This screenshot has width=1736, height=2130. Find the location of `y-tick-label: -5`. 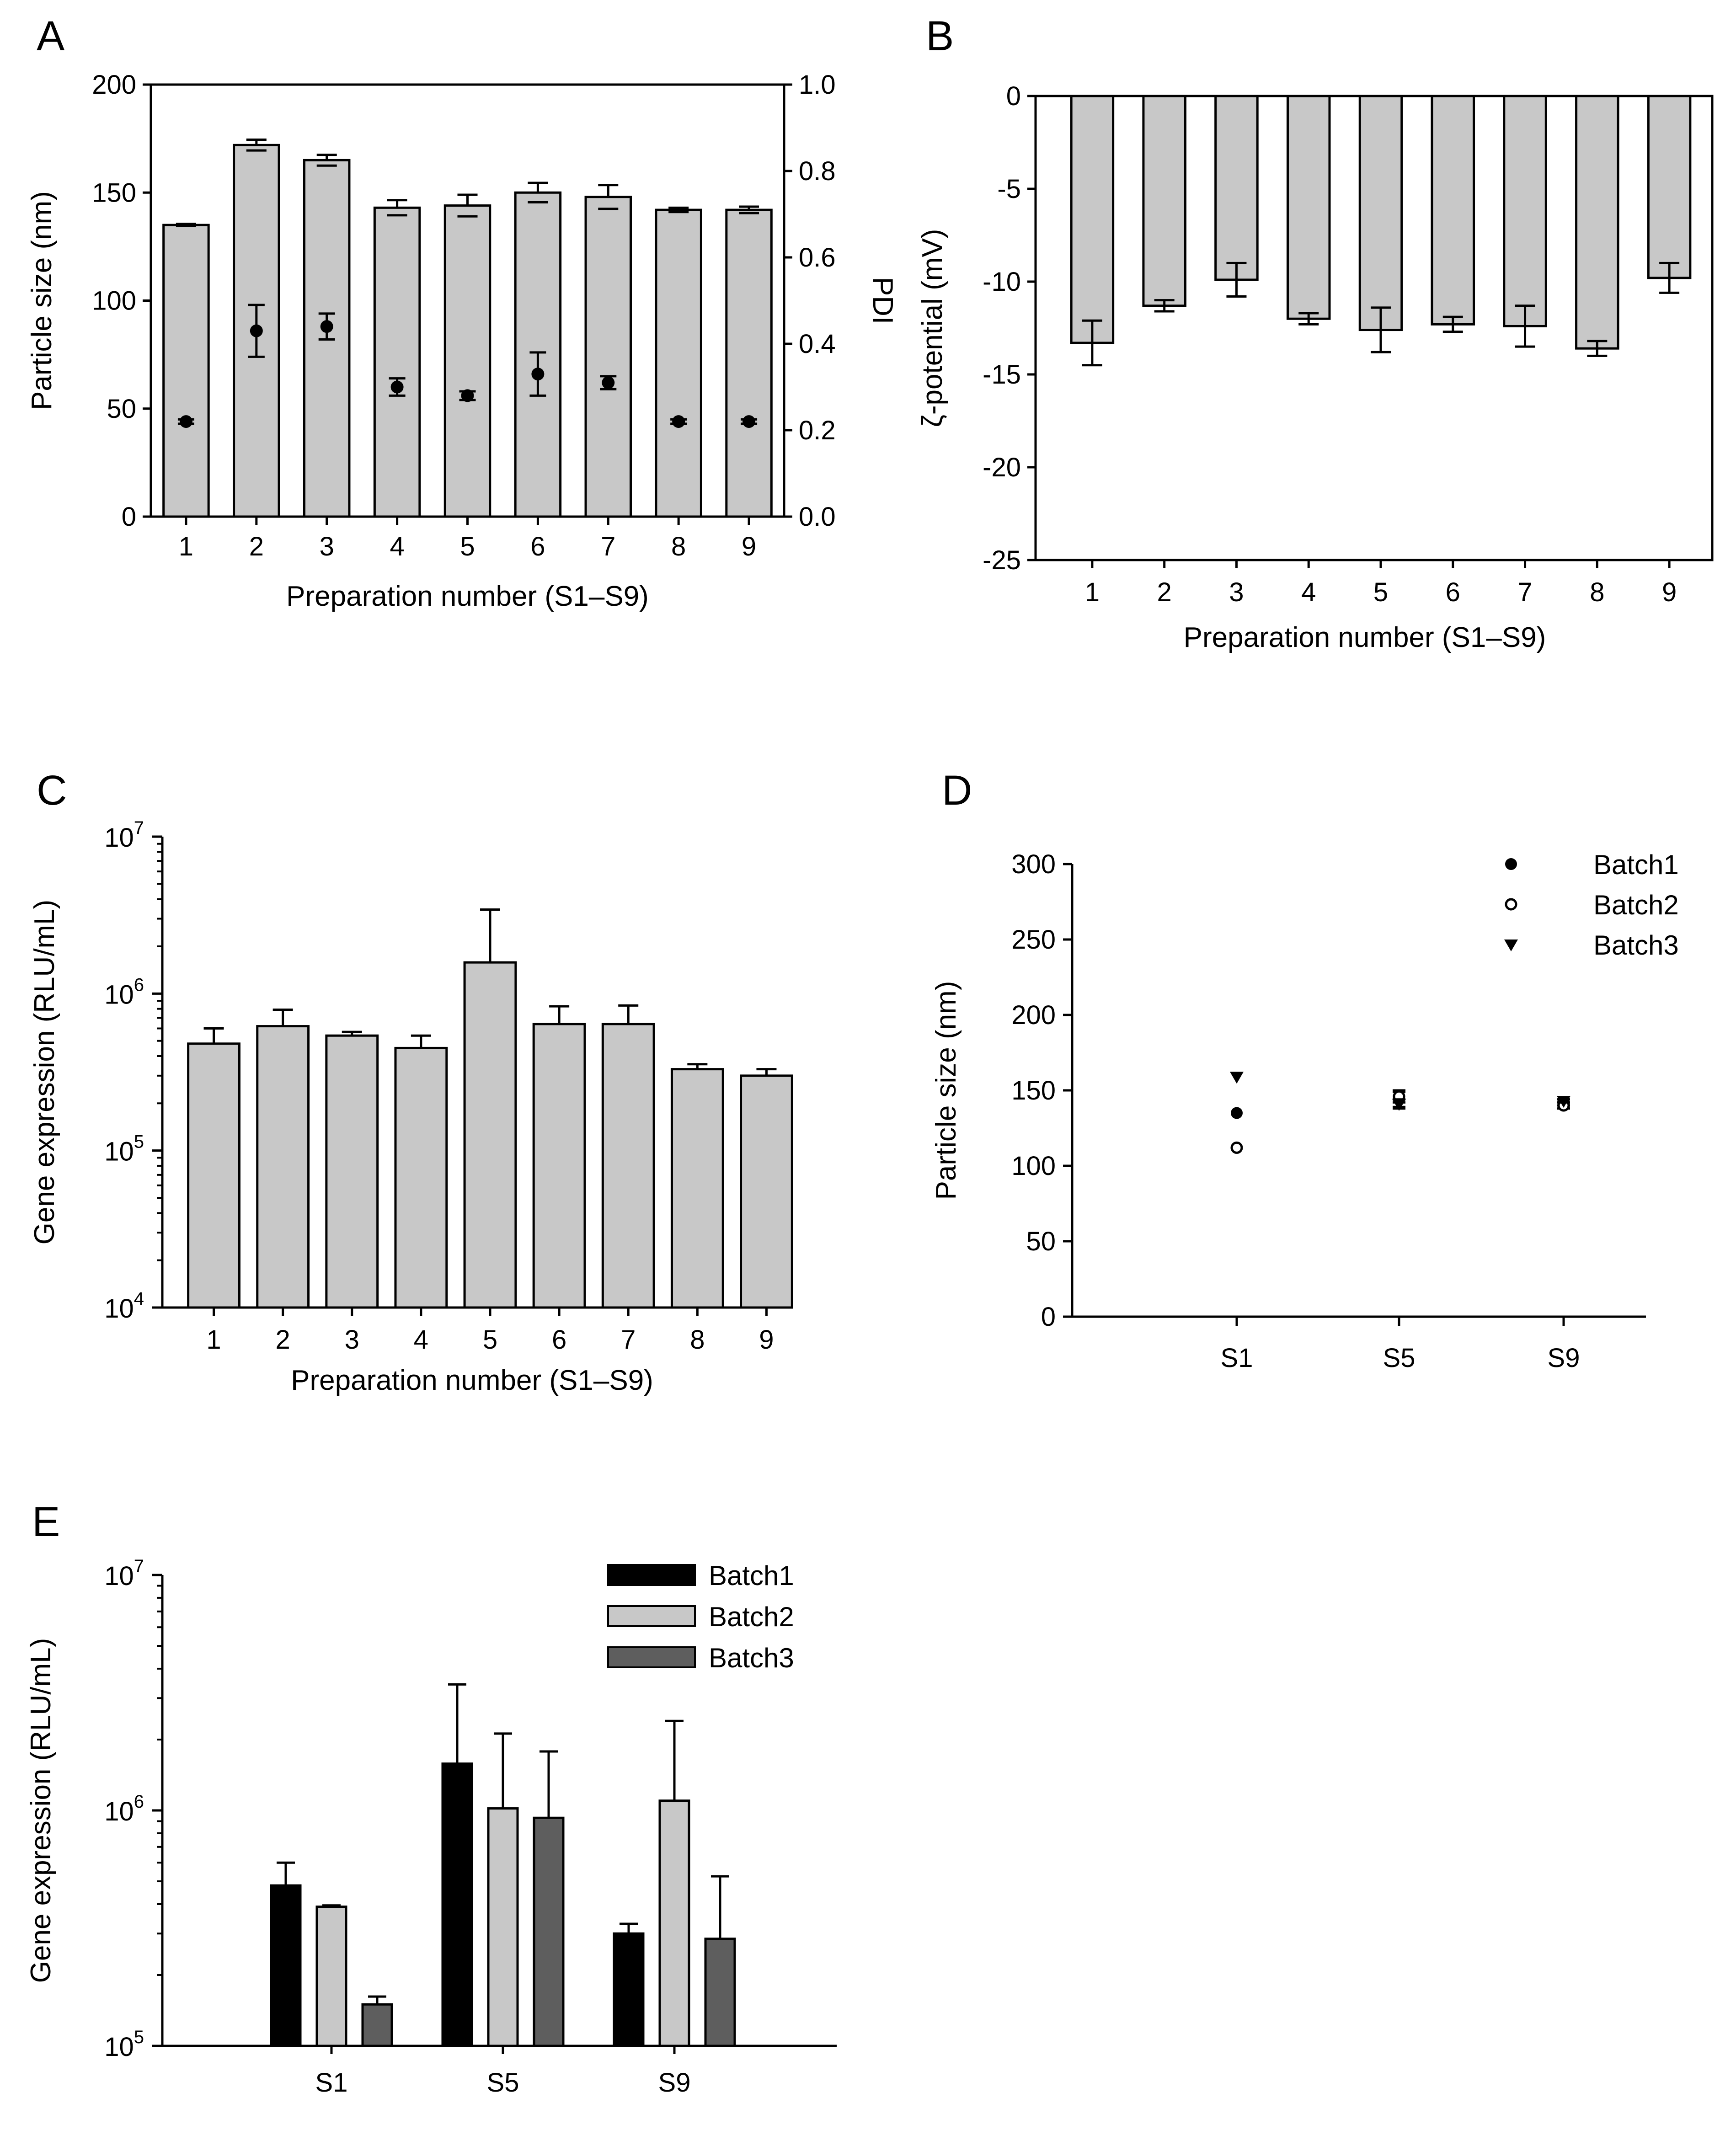

y-tick-label: -5 is located at coordinates (1009, 189).